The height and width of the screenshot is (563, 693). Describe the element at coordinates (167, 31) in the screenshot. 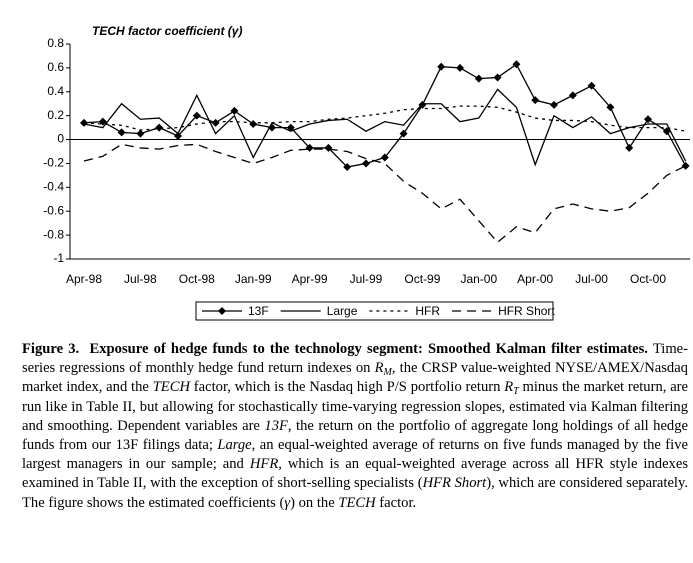

I see `chart-title: TECH factor coefficient (γ)` at that location.